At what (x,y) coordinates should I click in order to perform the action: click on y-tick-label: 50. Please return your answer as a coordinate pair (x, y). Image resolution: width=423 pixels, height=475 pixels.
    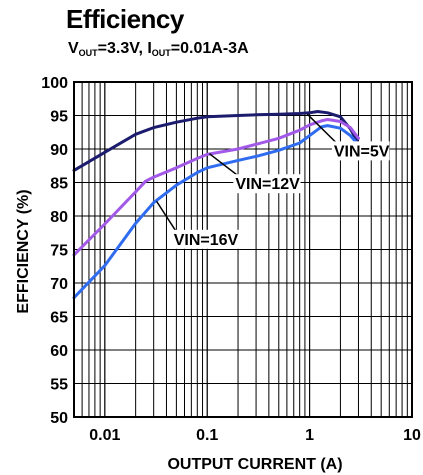
    Looking at the image, I should click on (59, 418).